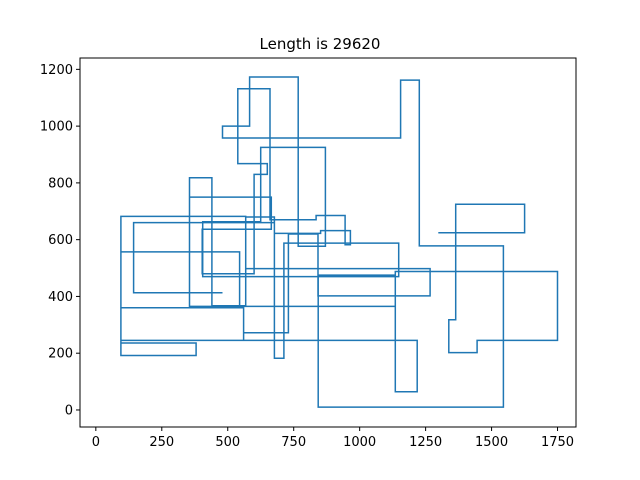 The height and width of the screenshot is (480, 640). I want to click on y-tick-label: 1200, so click(56, 70).